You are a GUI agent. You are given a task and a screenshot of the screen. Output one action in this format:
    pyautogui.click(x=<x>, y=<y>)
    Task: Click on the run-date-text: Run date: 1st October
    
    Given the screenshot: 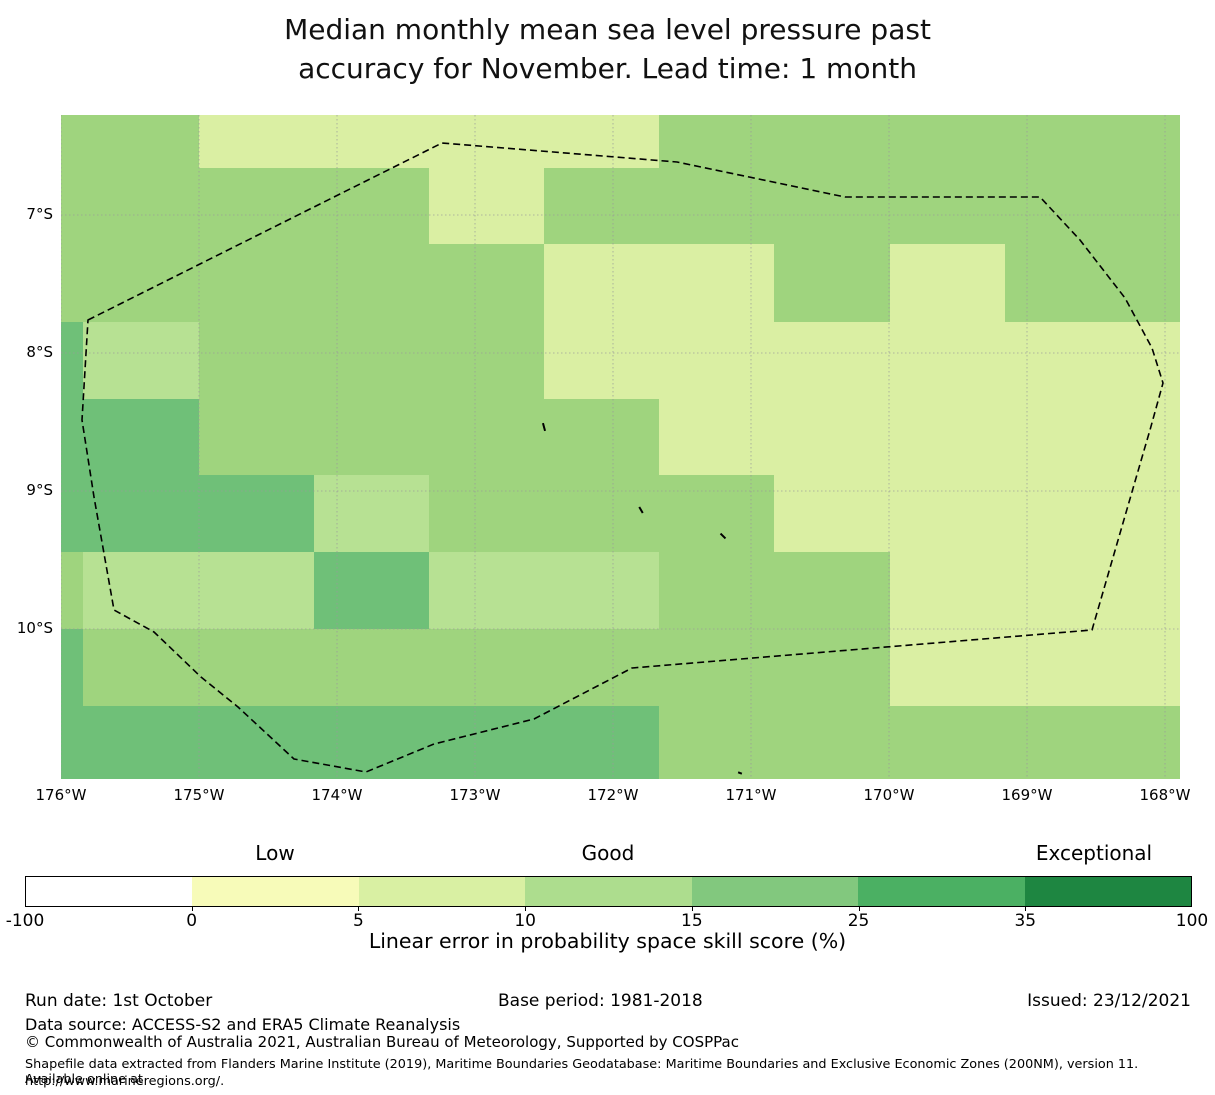 What is the action you would take?
    pyautogui.click(x=119, y=1001)
    